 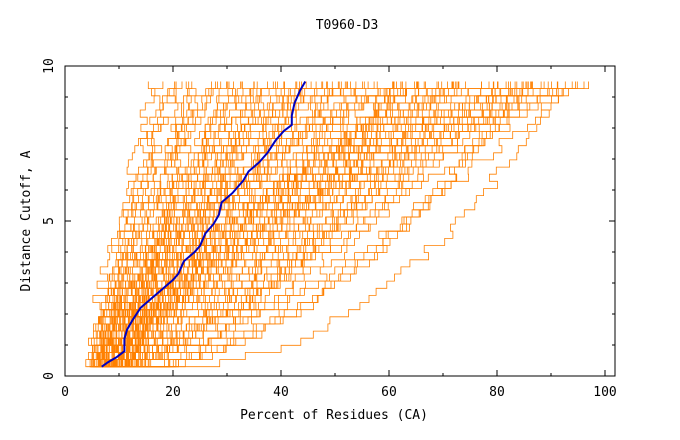 I want to click on x-tick-label: 0, so click(x=65, y=392).